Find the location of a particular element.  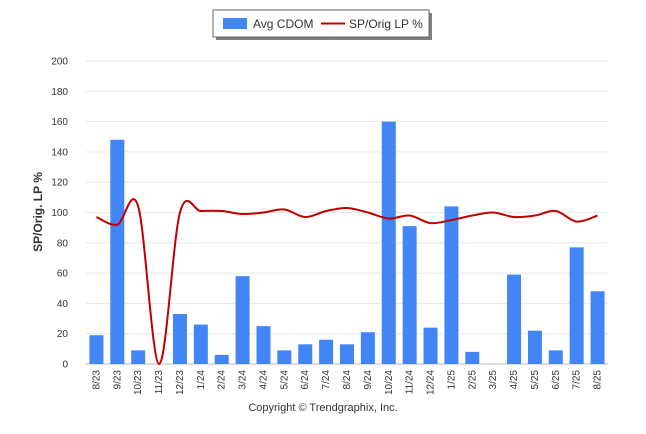

x-tick-label: 5/24 is located at coordinates (284, 380).